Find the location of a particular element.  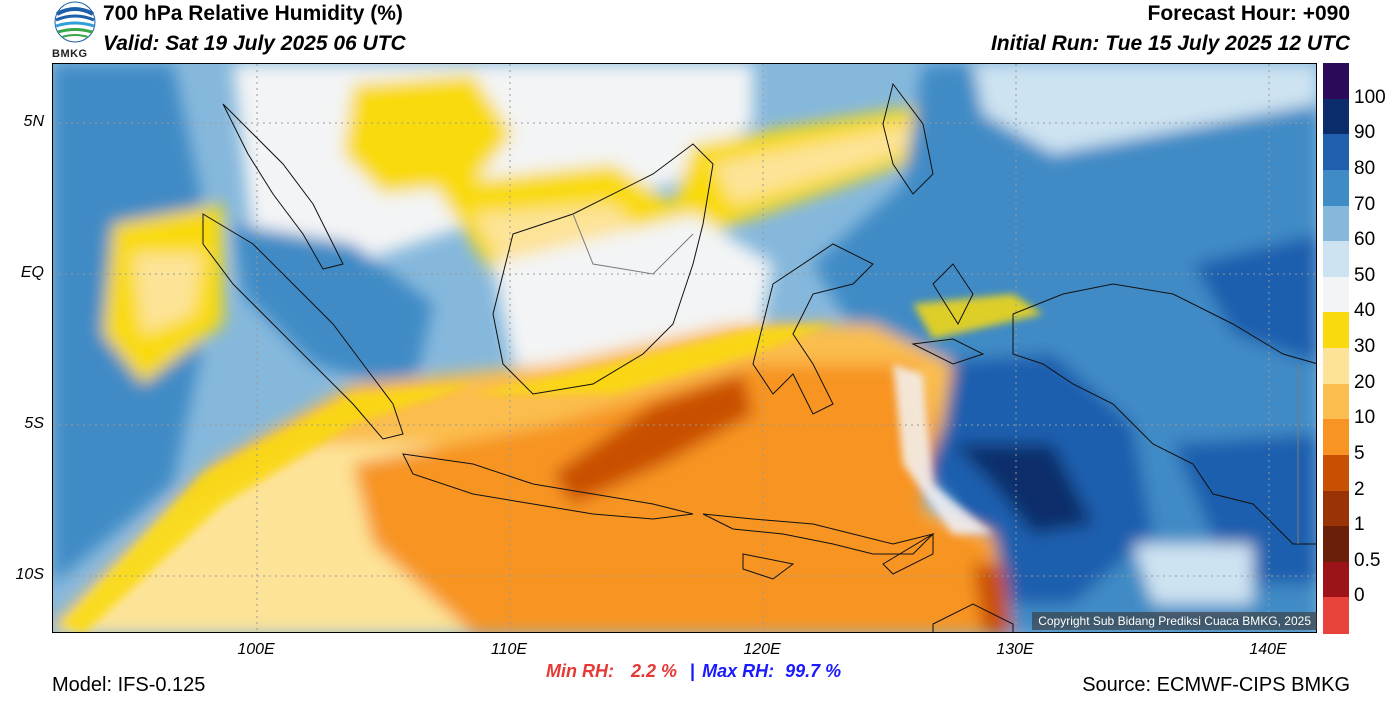

color-bar-label: 80 is located at coordinates (1365, 168).